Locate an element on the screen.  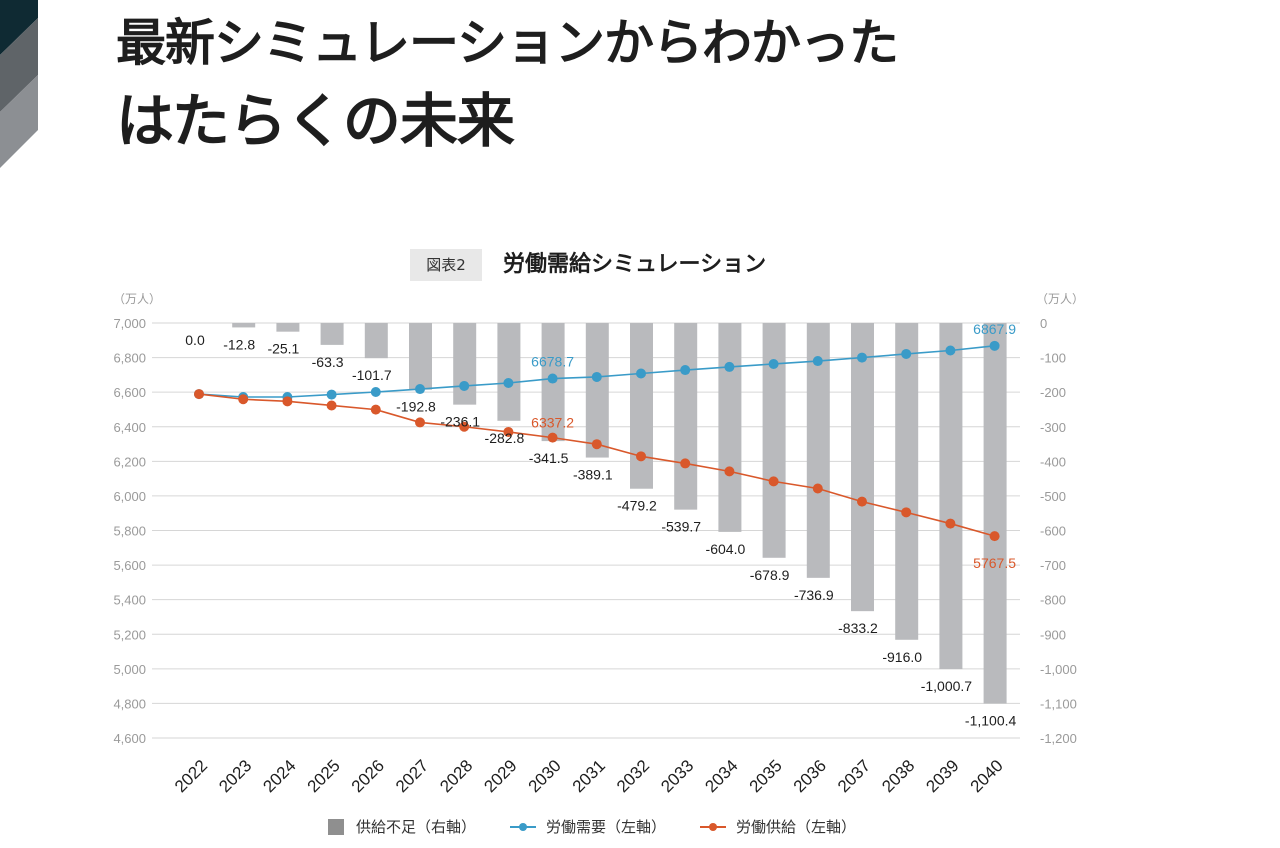
left-axis-tick: 4,800 is located at coordinates (129, 703).